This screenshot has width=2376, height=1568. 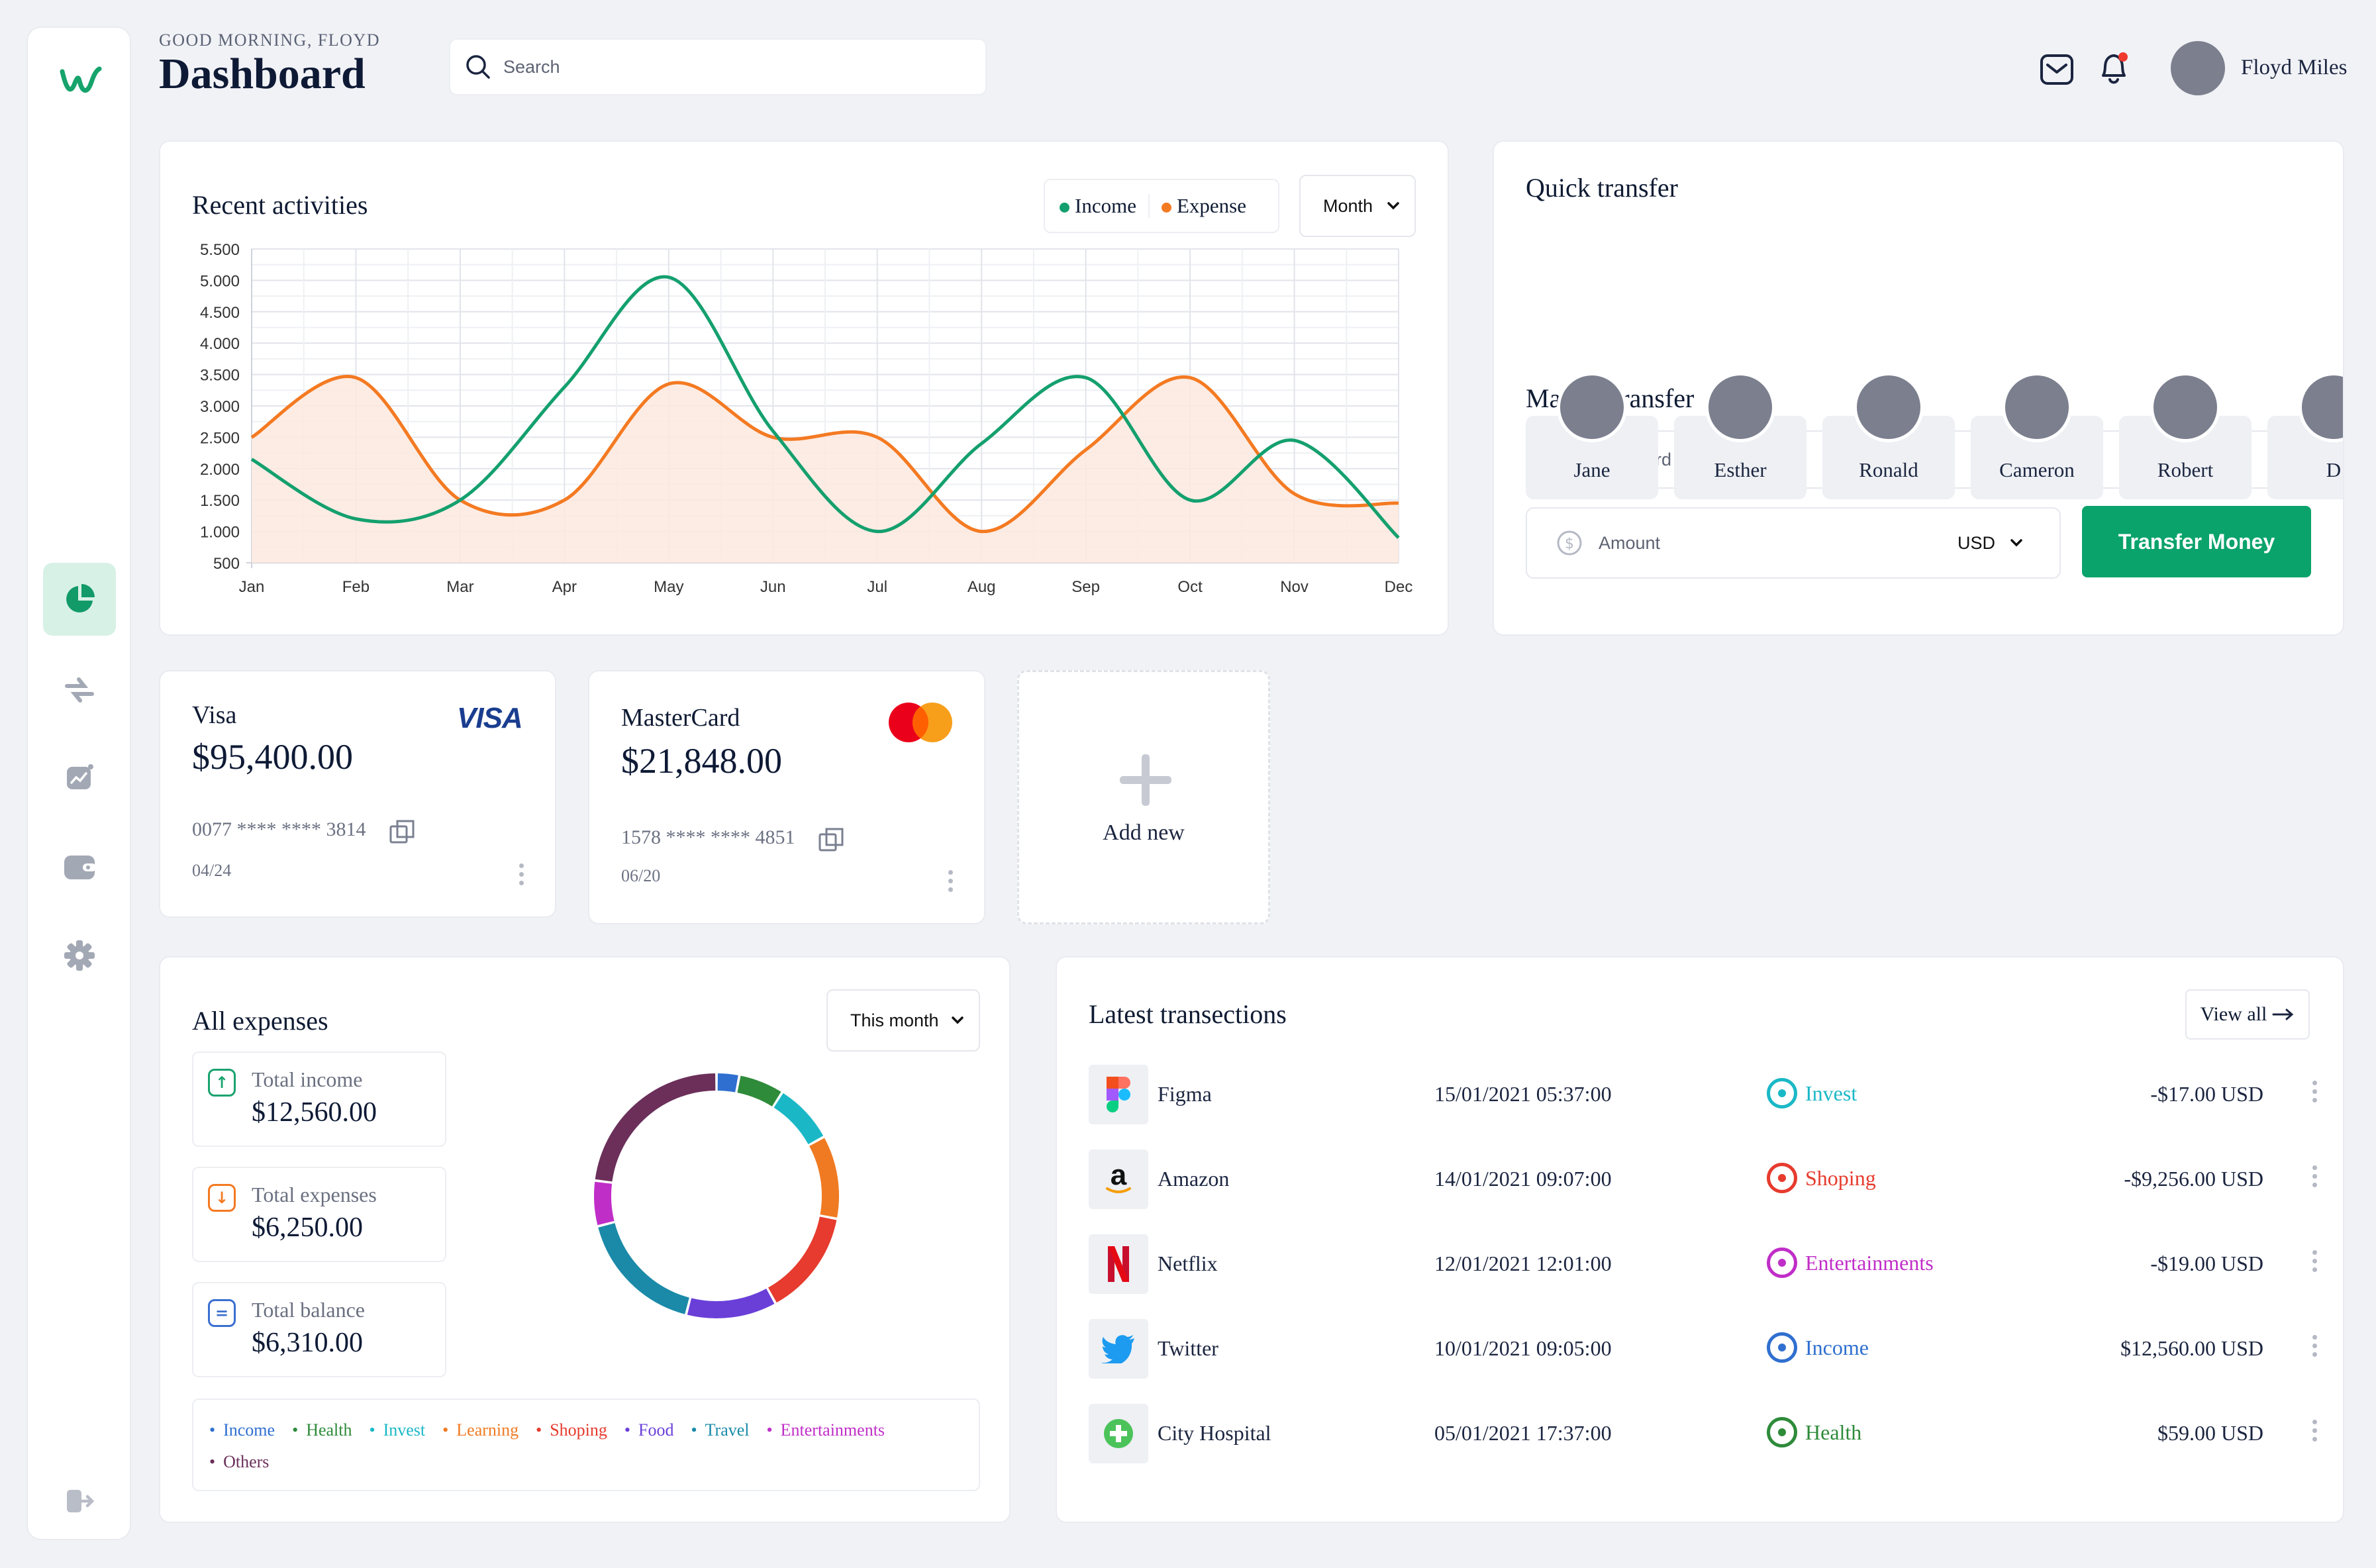 What do you see at coordinates (826, 1430) in the screenshot?
I see `legend-item-entertainments: • Entertainments` at bounding box center [826, 1430].